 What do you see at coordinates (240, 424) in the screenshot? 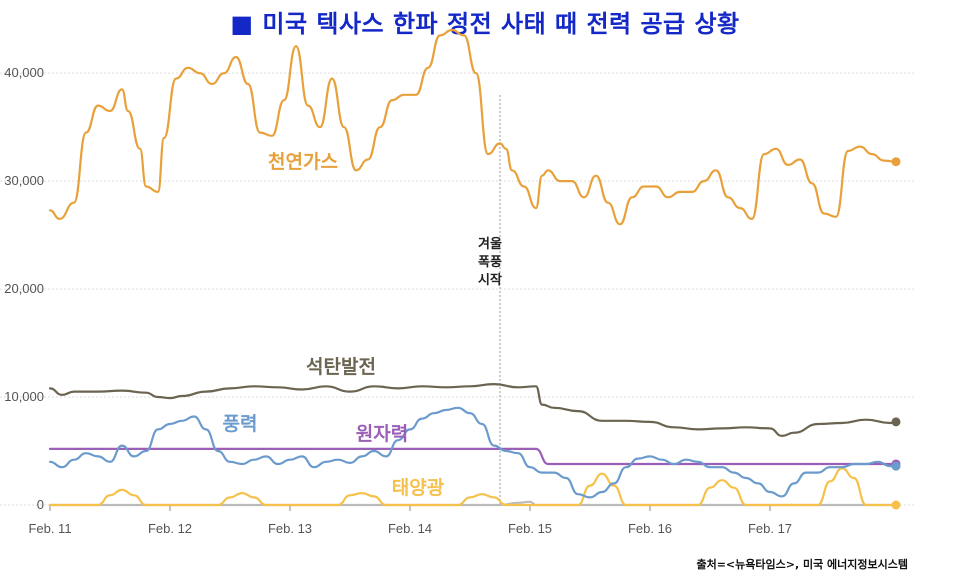
I see `series-label: 풍력` at bounding box center [240, 424].